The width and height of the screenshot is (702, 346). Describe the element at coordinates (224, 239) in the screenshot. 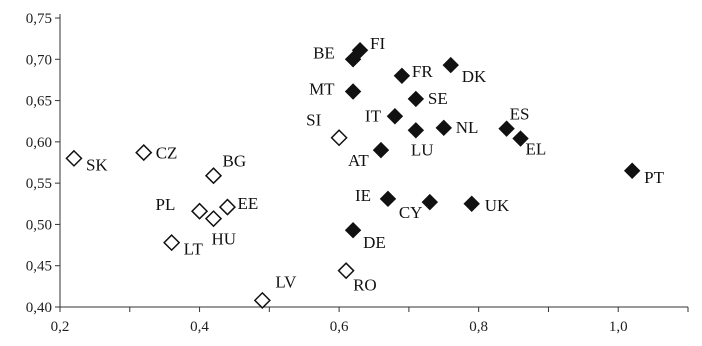

I see `label-hu: HU` at that location.